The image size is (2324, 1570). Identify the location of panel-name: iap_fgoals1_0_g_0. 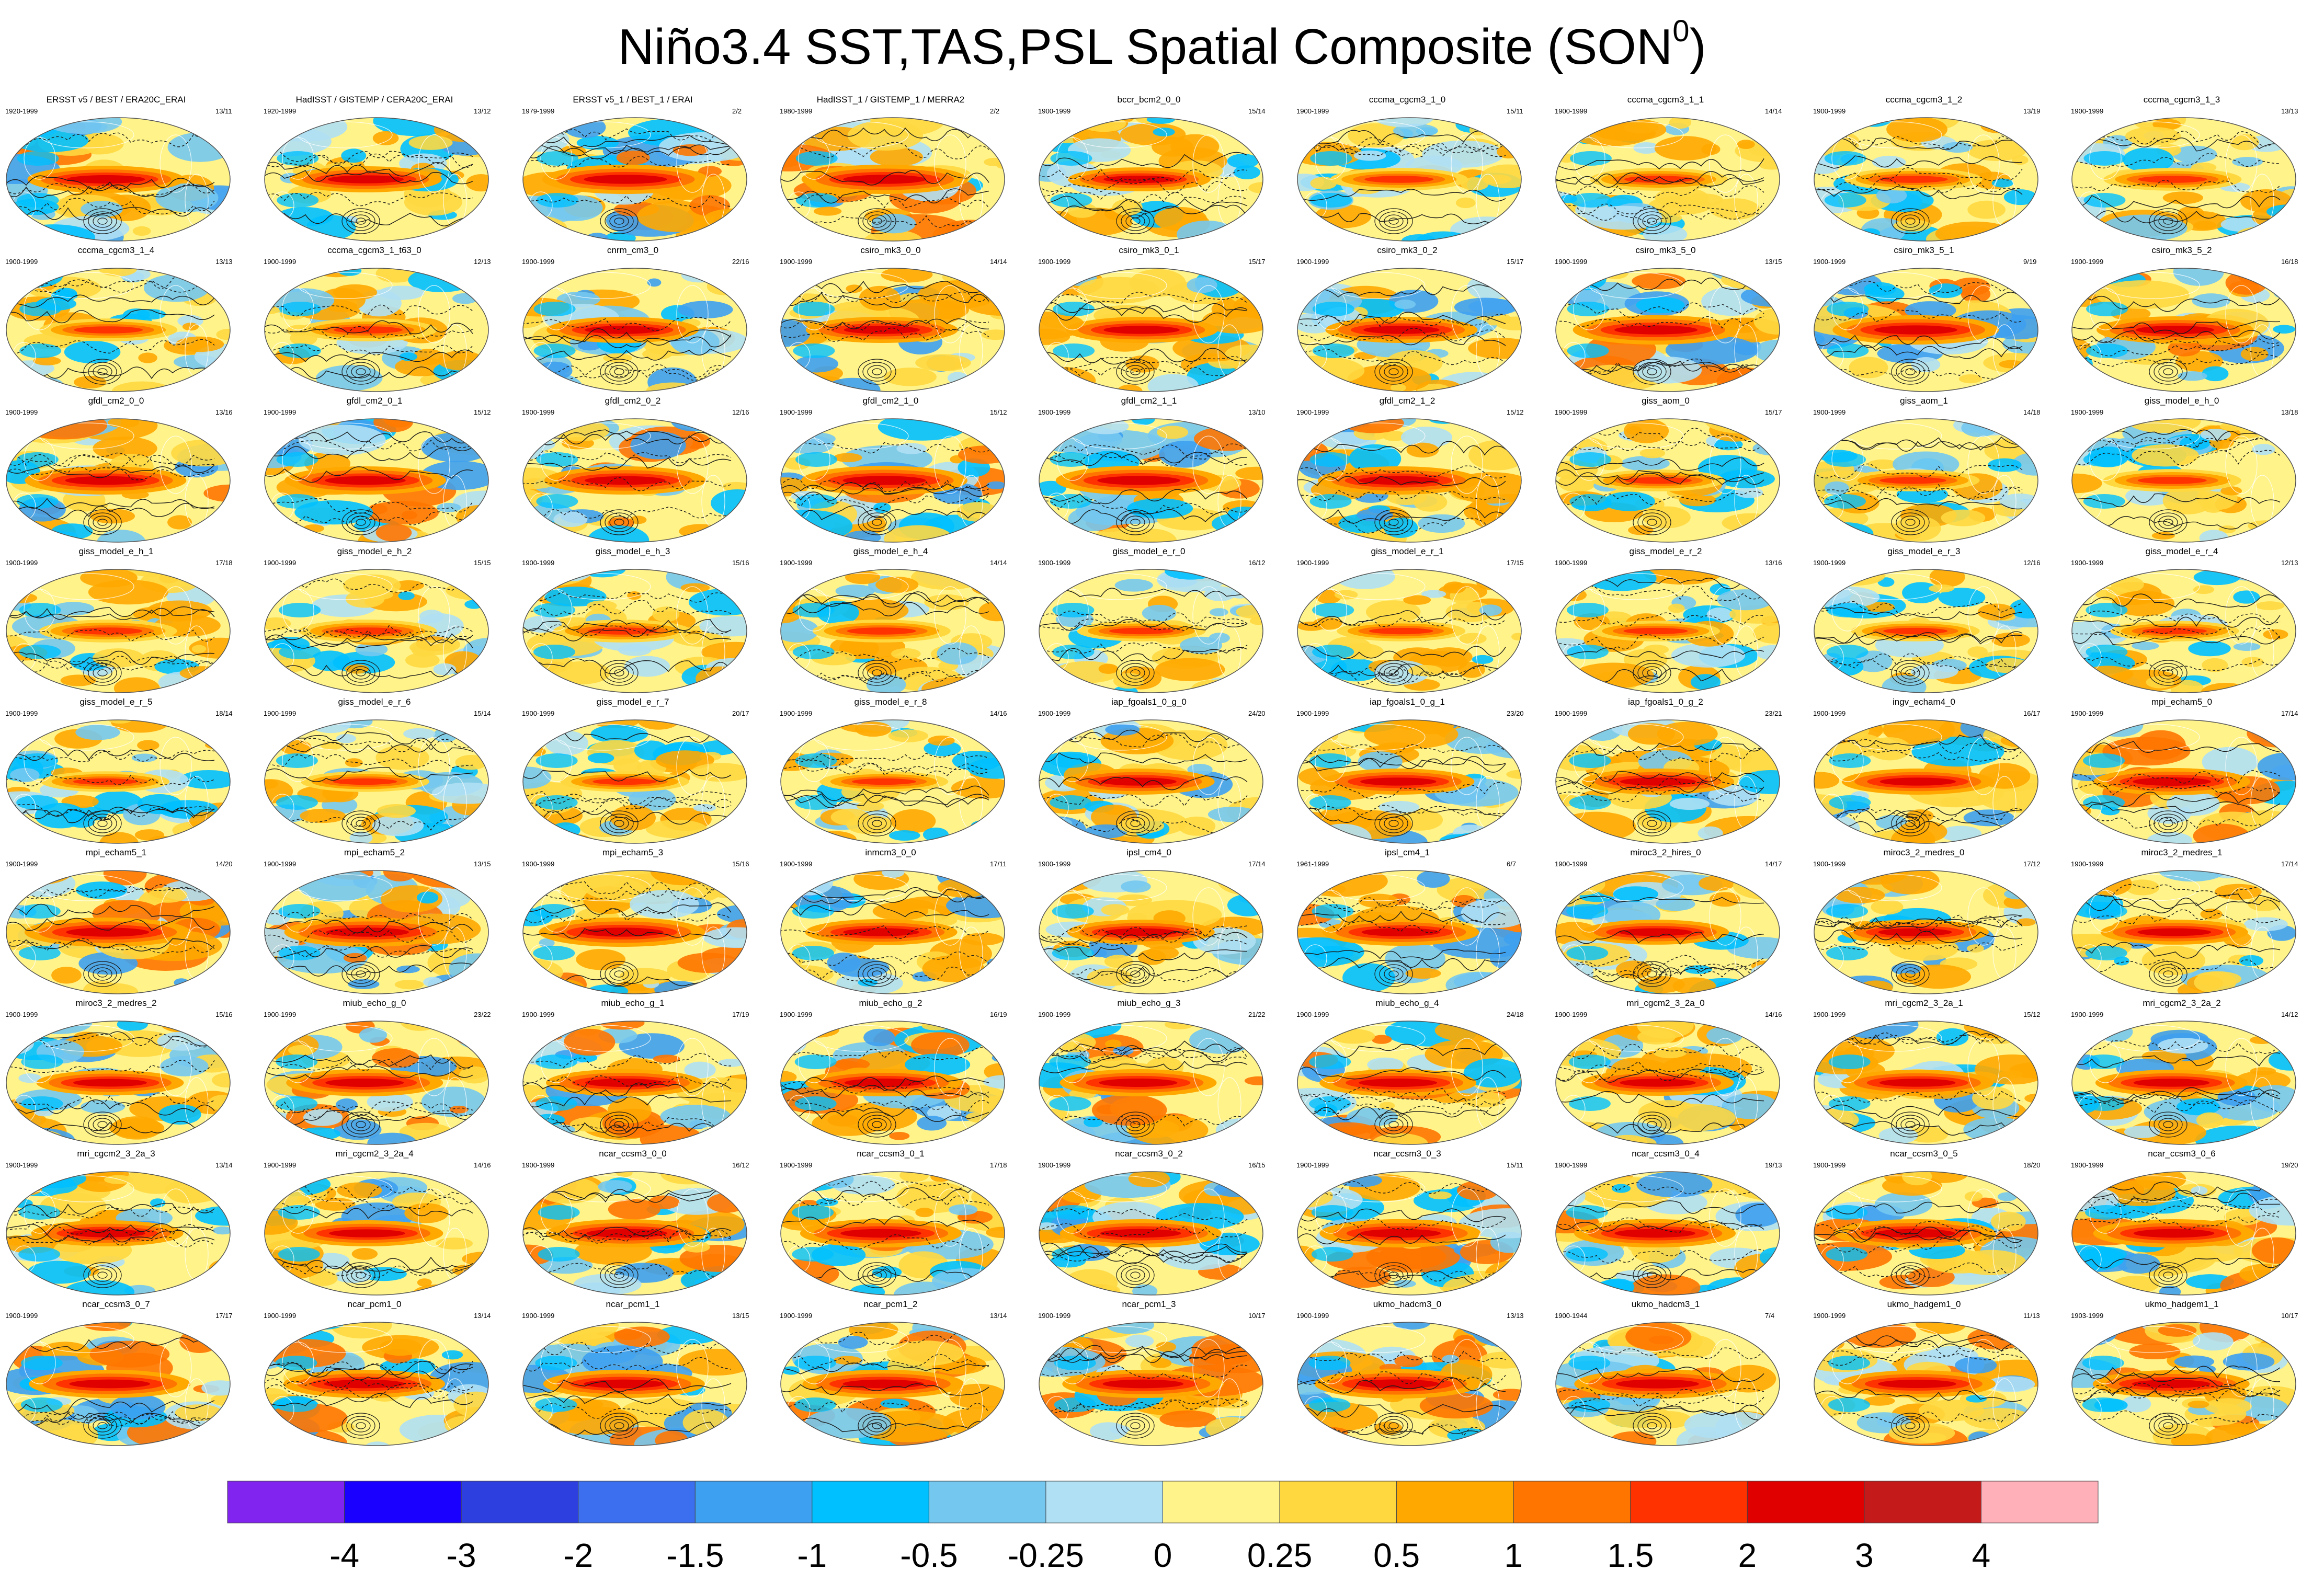
(1149, 702).